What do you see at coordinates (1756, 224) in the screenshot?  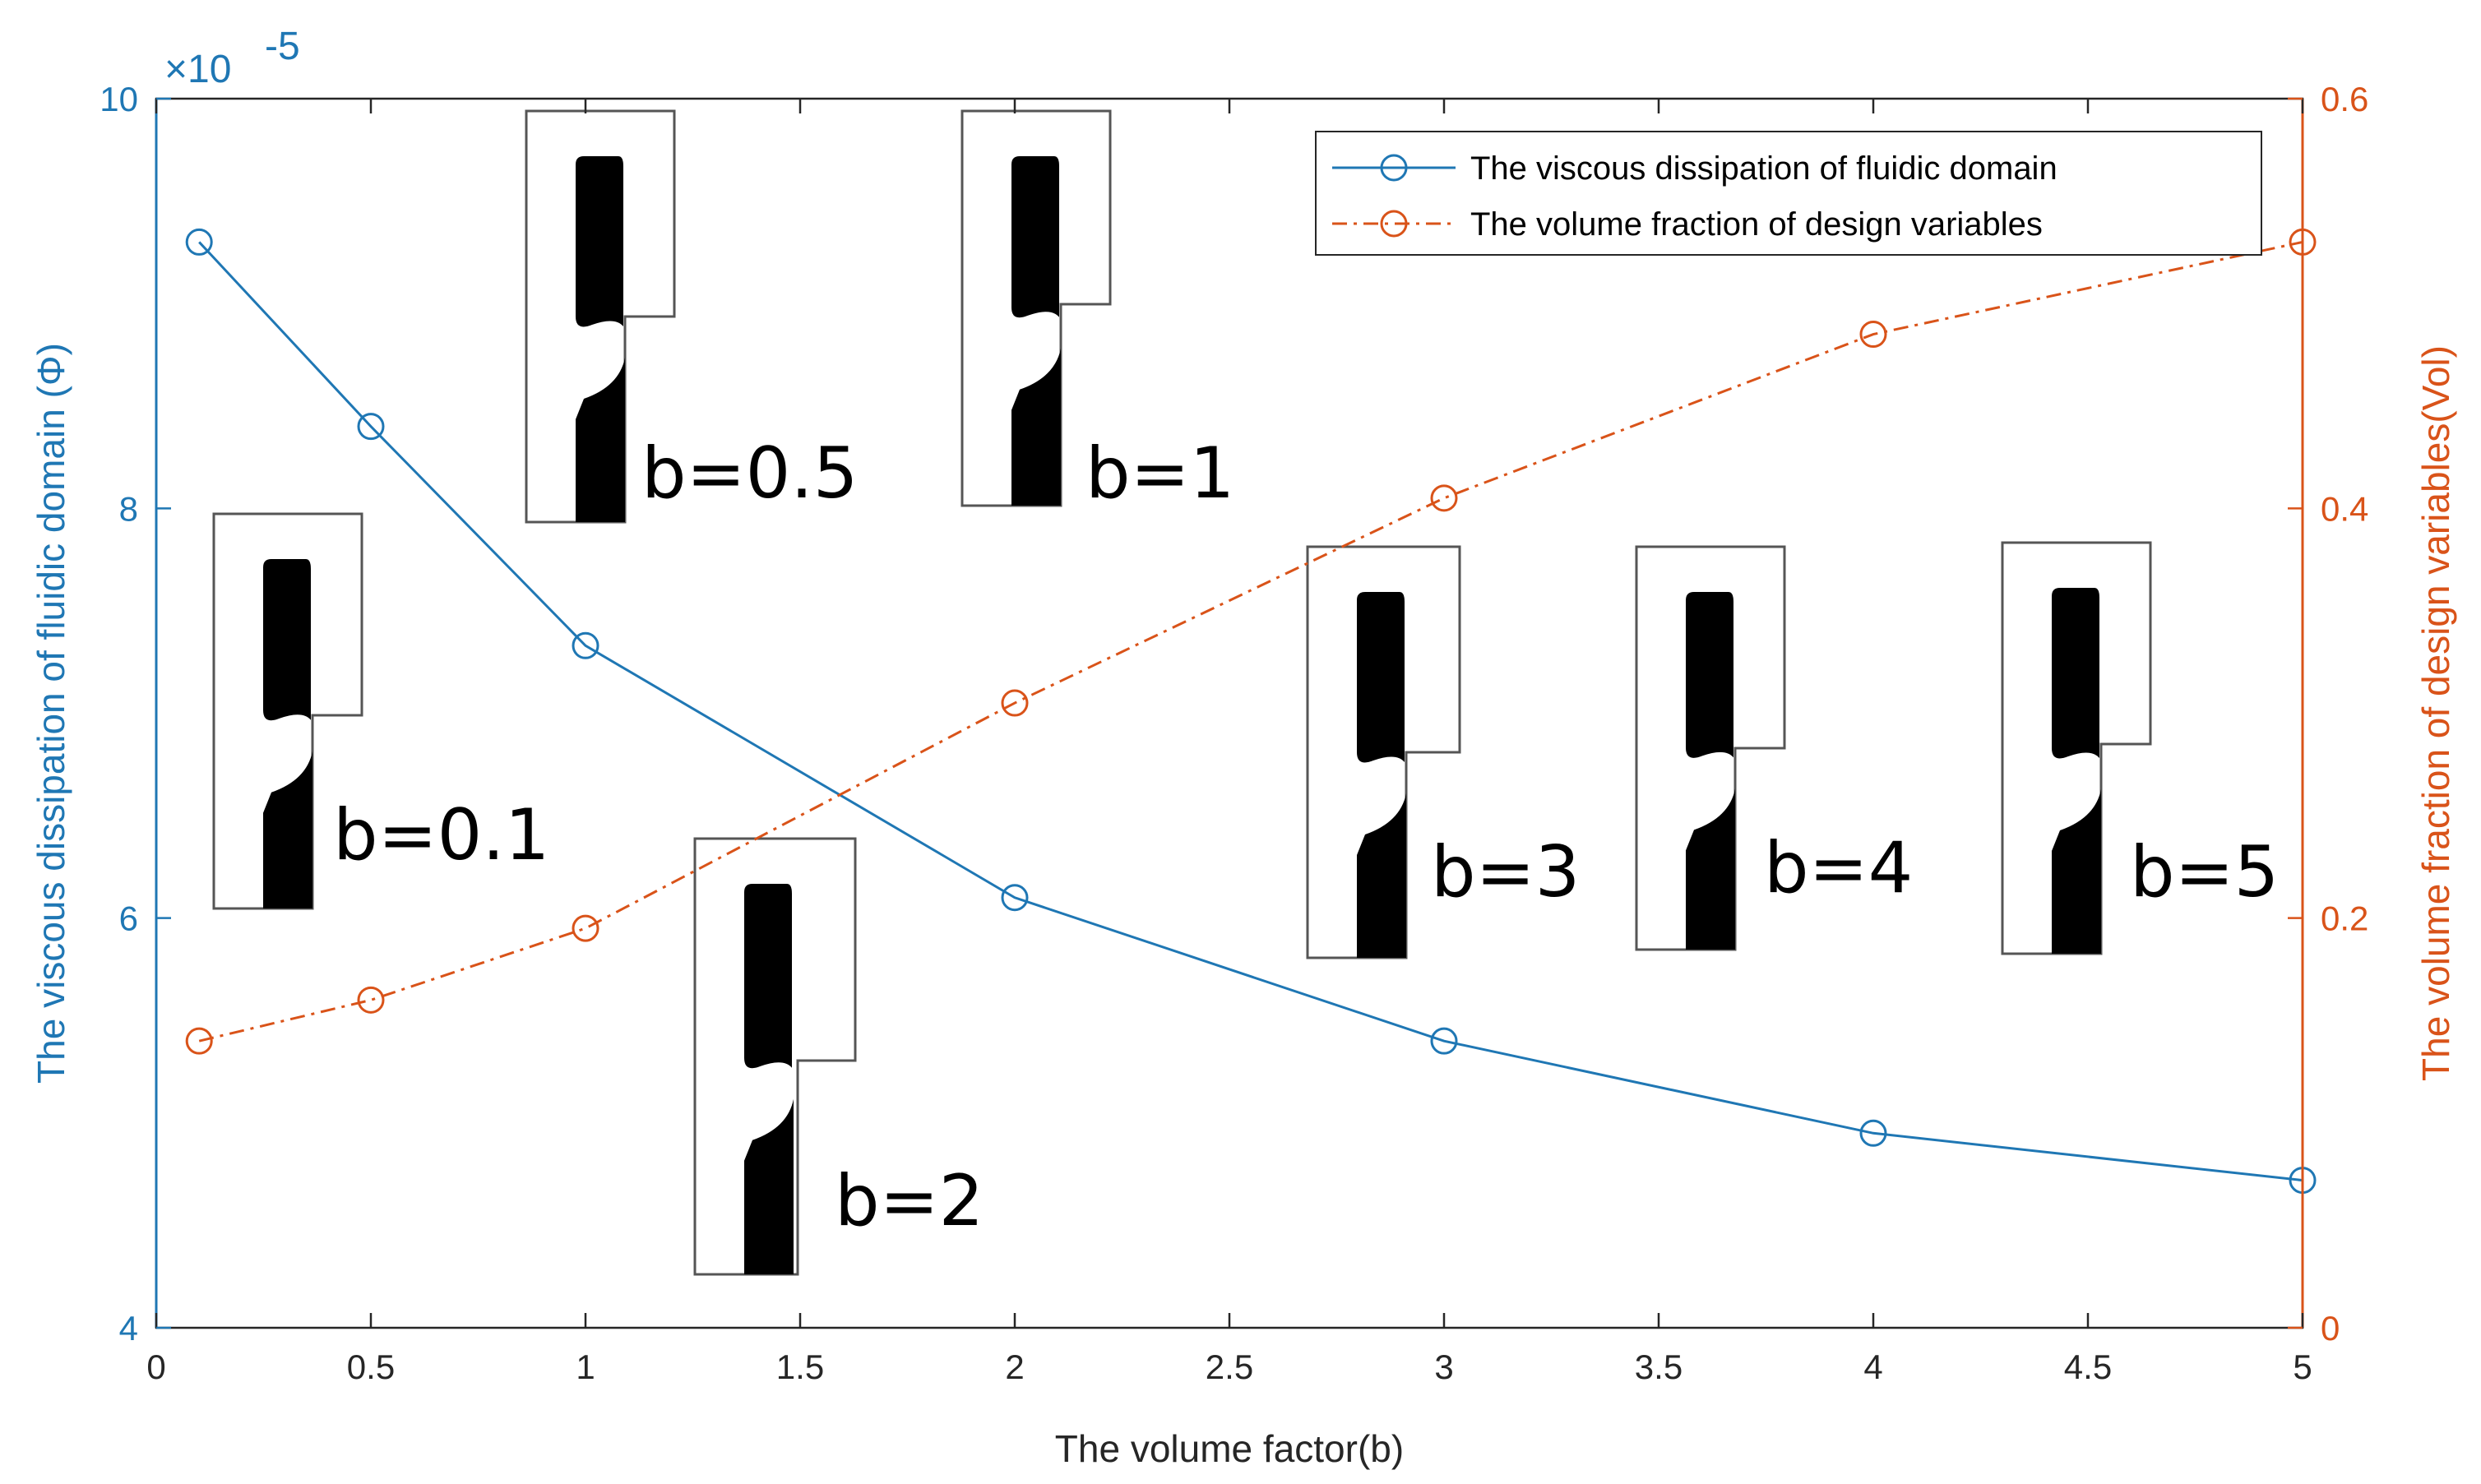 I see `legend-label: The volume fraction of design variables` at bounding box center [1756, 224].